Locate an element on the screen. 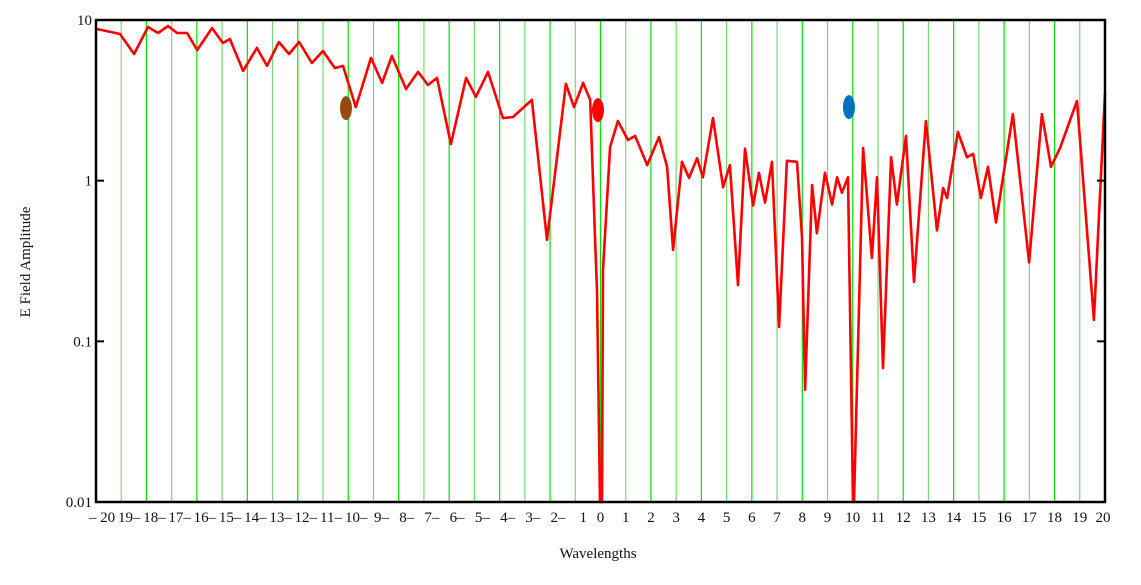 The width and height of the screenshot is (1141, 585). x-tick-label: 14 is located at coordinates (954, 518).